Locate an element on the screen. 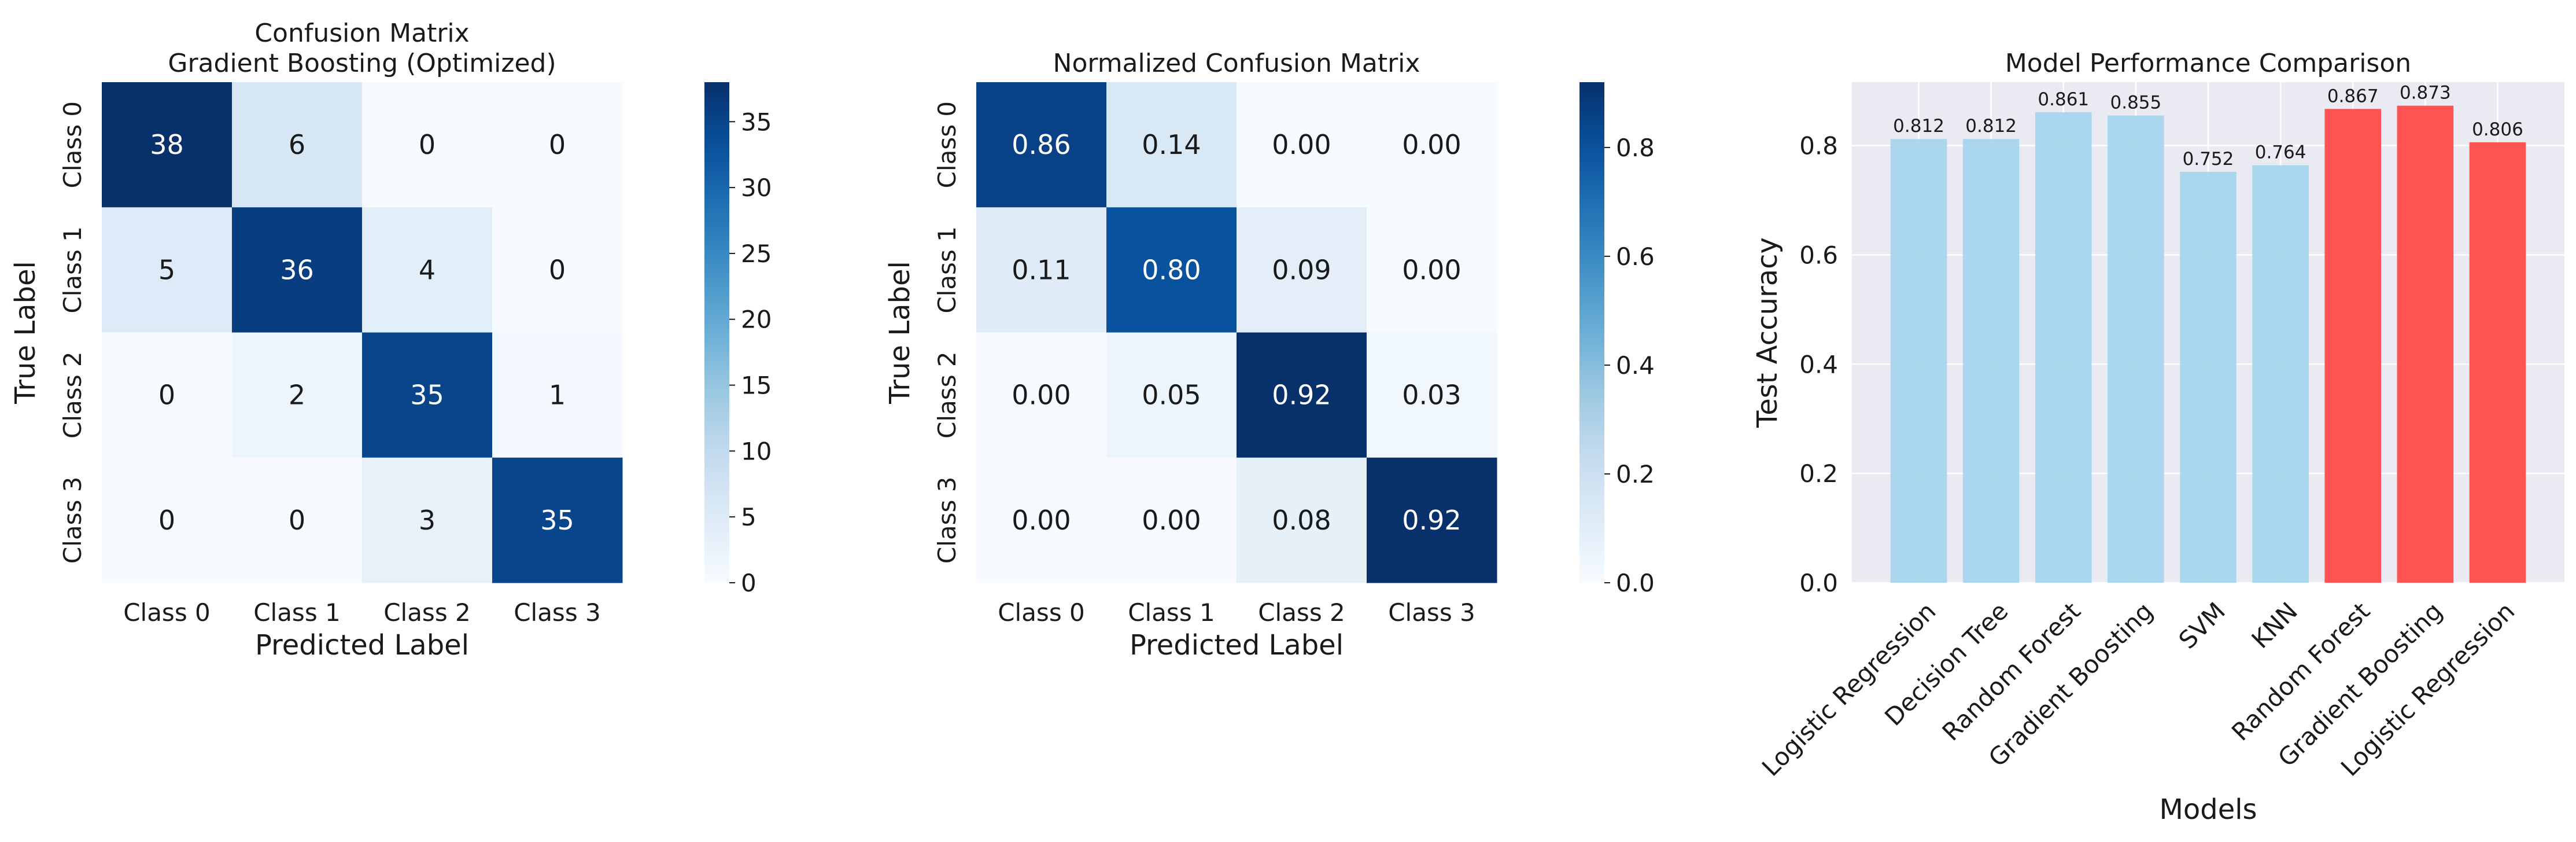  y-tick-label: Class 3 is located at coordinates (947, 521).